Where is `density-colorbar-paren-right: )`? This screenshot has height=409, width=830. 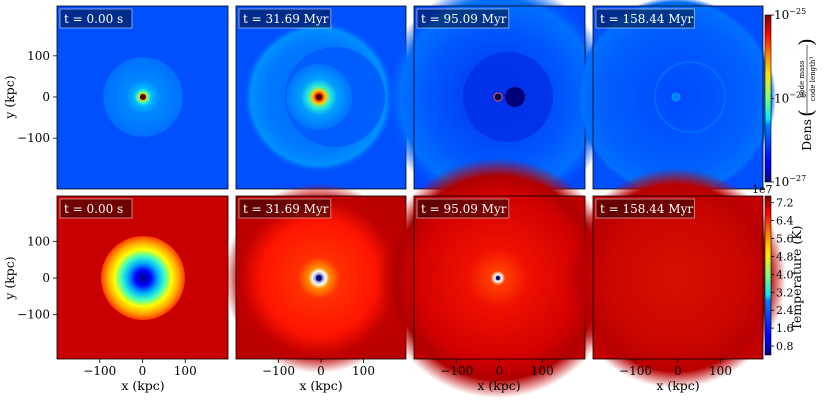
density-colorbar-paren-right: ) is located at coordinates (806, 42).